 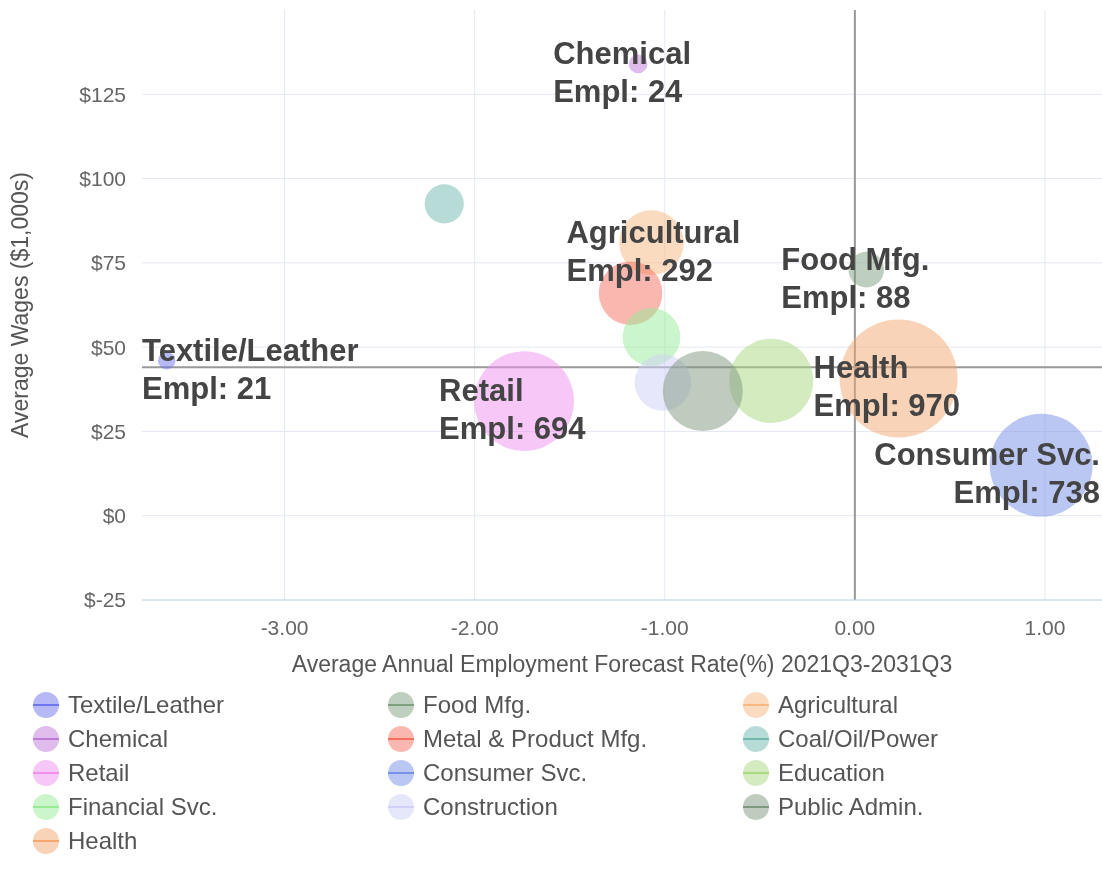 I want to click on legend-label: Education, so click(x=831, y=773).